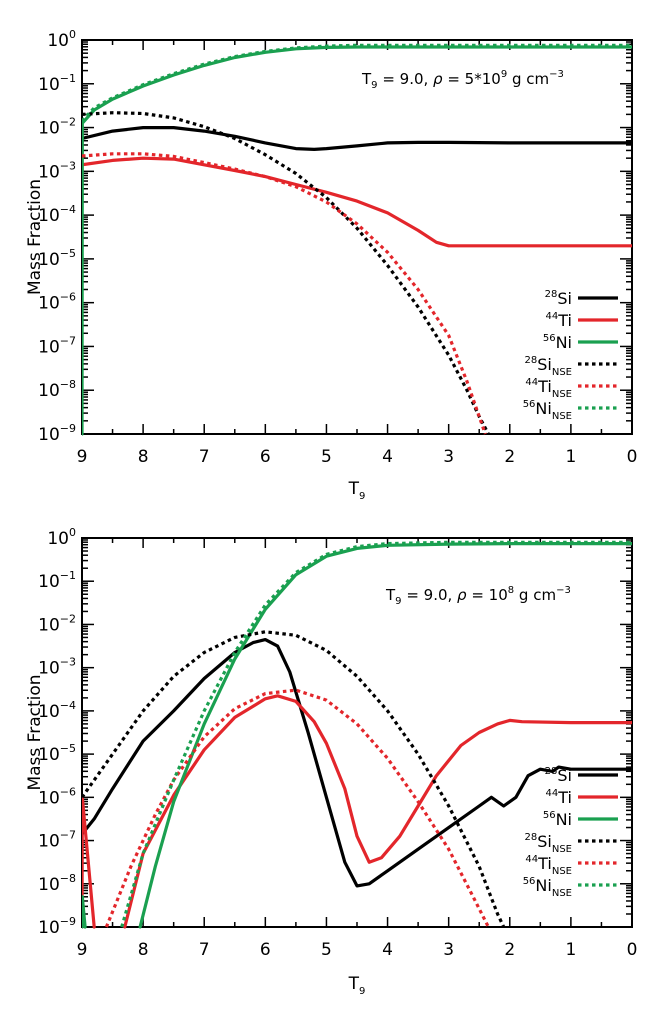 The image size is (664, 1028). I want to click on condition-annotation: T9 = 9.0, ρ = 5*109 g cm−3, so click(462, 80).